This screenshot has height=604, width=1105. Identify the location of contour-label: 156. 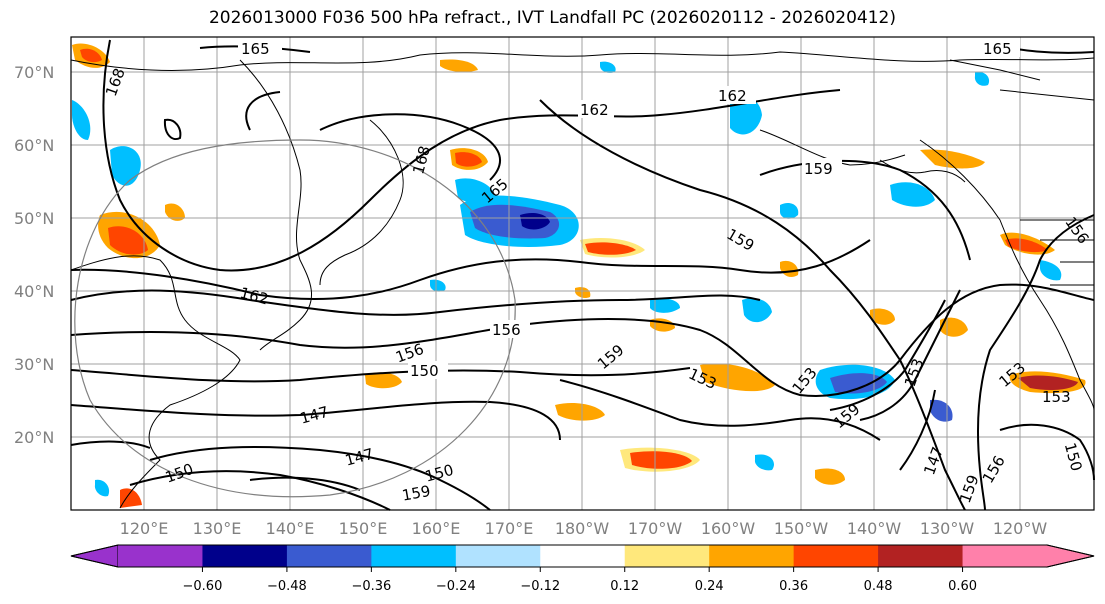
(506, 330).